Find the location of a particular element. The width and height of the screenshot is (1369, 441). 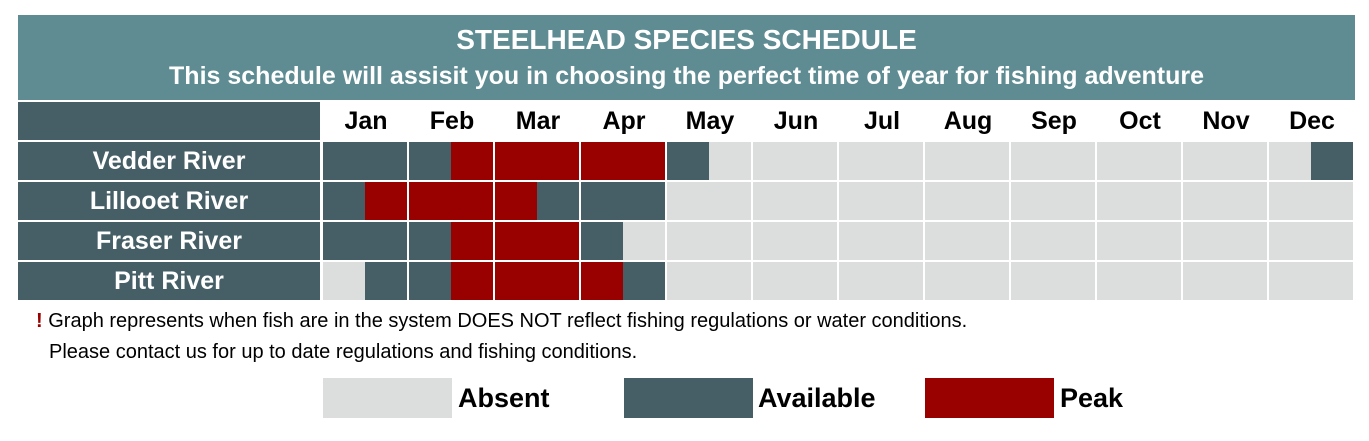

legend-label-peak: Peak is located at coordinates (1092, 398).